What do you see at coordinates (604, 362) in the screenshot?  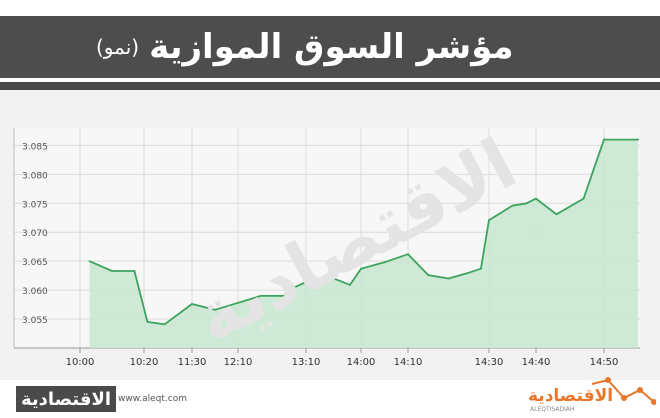 I see `x-tick-label: 14:50` at bounding box center [604, 362].